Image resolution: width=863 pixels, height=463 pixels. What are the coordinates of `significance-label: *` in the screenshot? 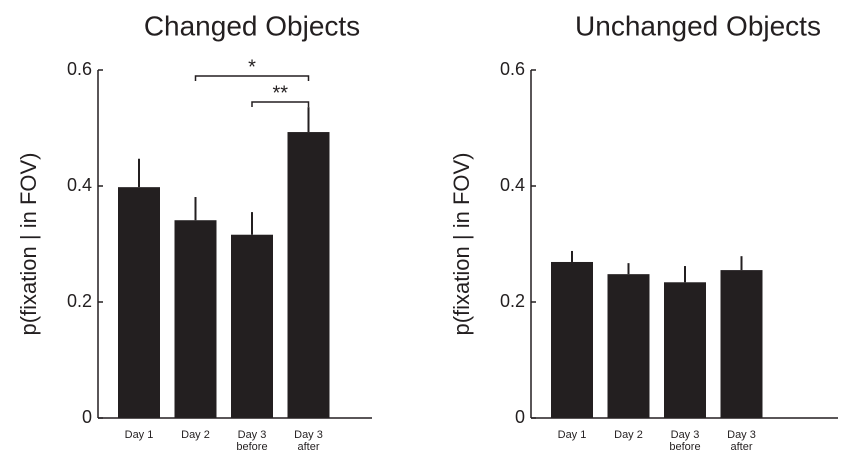 It's located at (252, 67).